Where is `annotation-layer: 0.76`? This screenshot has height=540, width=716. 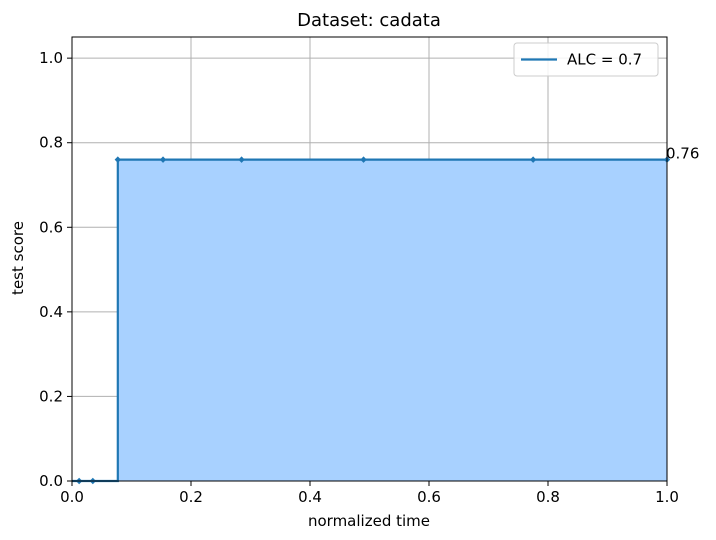
annotation-layer: 0.76 is located at coordinates (682, 154).